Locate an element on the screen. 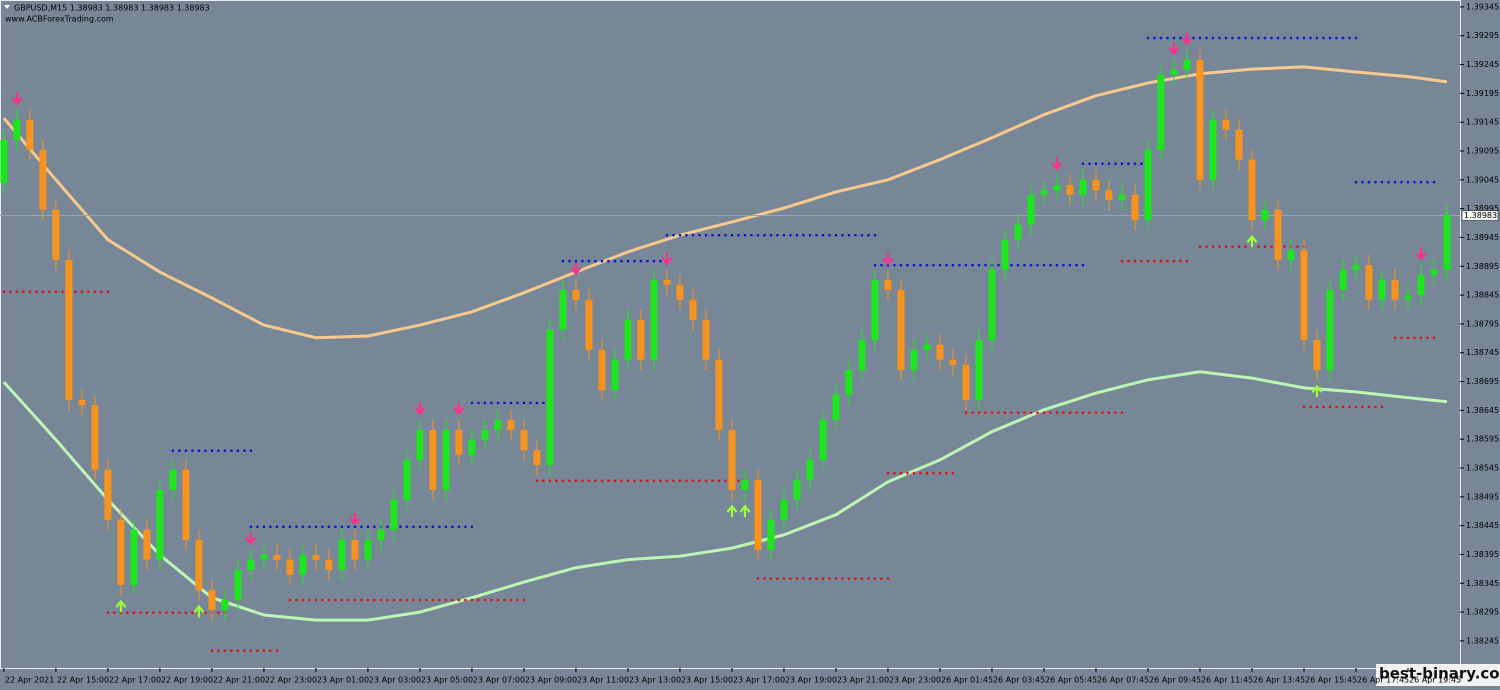  y-tick-label: 1.39045 is located at coordinates (1482, 179).